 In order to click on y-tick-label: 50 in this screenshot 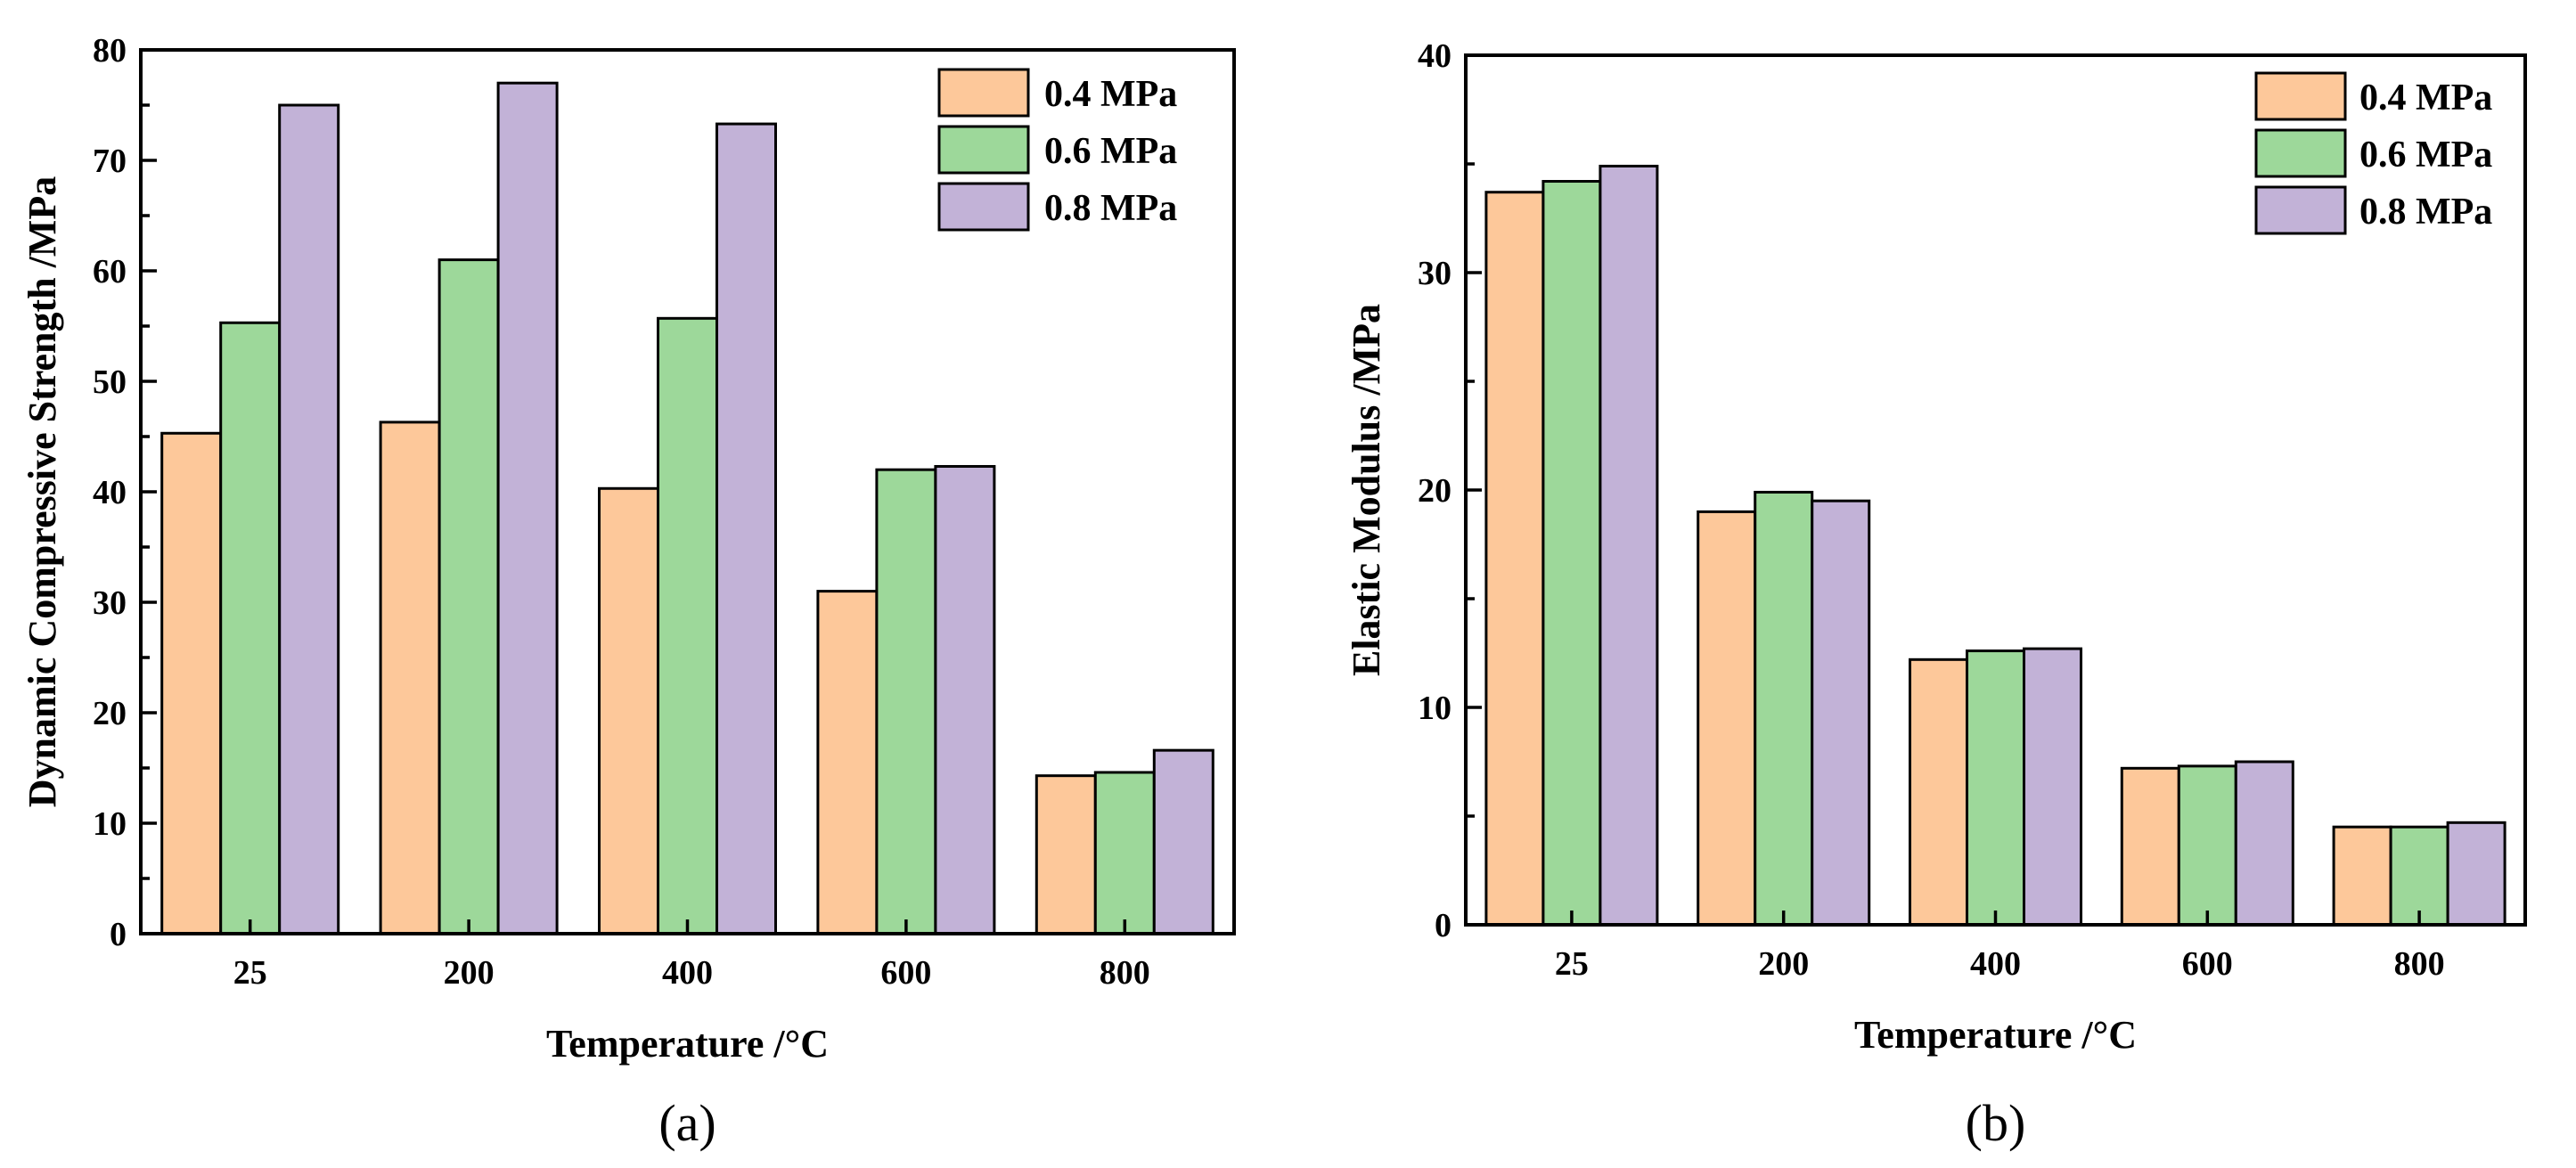, I will do `click(110, 382)`.